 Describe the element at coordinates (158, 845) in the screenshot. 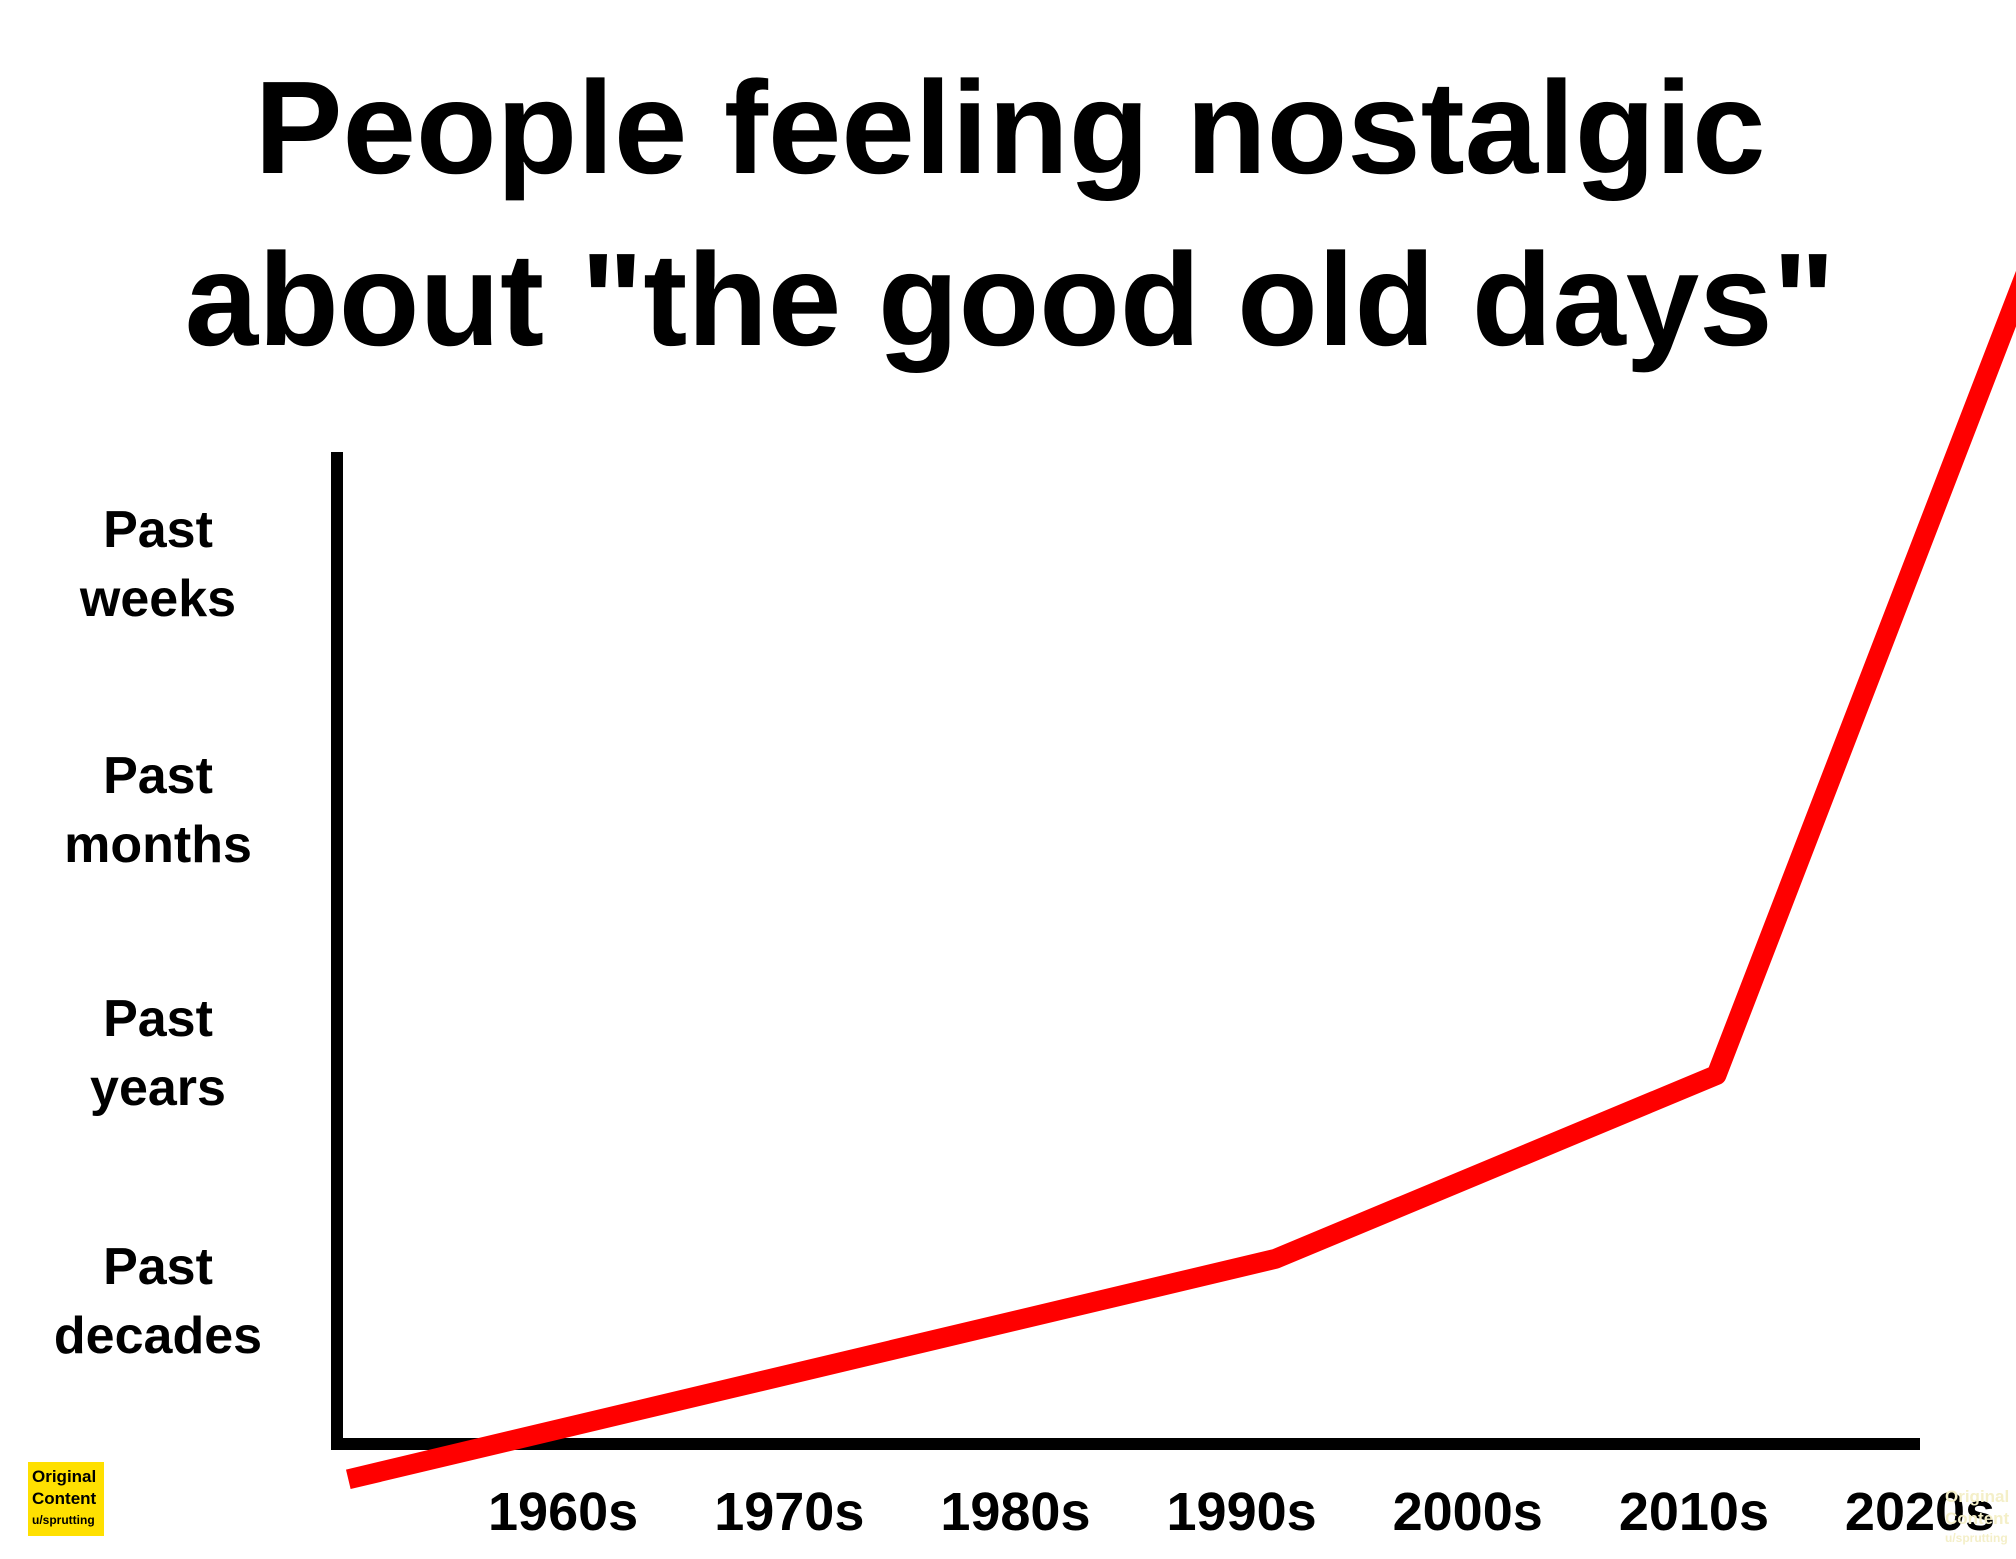

I see `y-tick-label: months` at that location.